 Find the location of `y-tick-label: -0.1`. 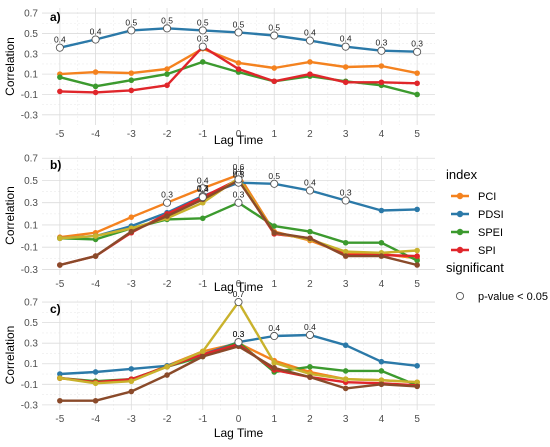

y-tick-label: -0.1 is located at coordinates (30, 385).